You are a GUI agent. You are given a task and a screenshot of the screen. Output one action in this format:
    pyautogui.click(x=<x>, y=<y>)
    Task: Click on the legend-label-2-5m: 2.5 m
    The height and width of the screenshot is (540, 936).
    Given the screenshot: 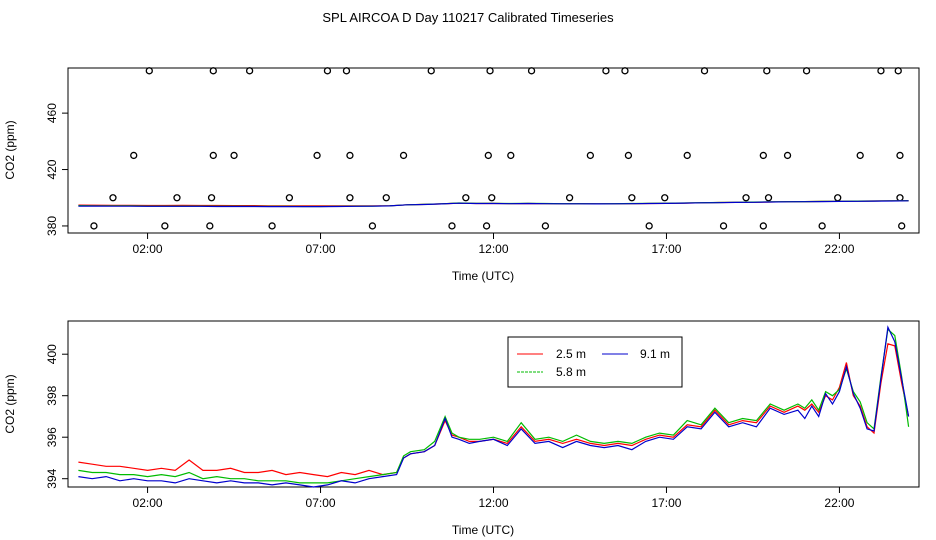 What is the action you would take?
    pyautogui.click(x=571, y=354)
    